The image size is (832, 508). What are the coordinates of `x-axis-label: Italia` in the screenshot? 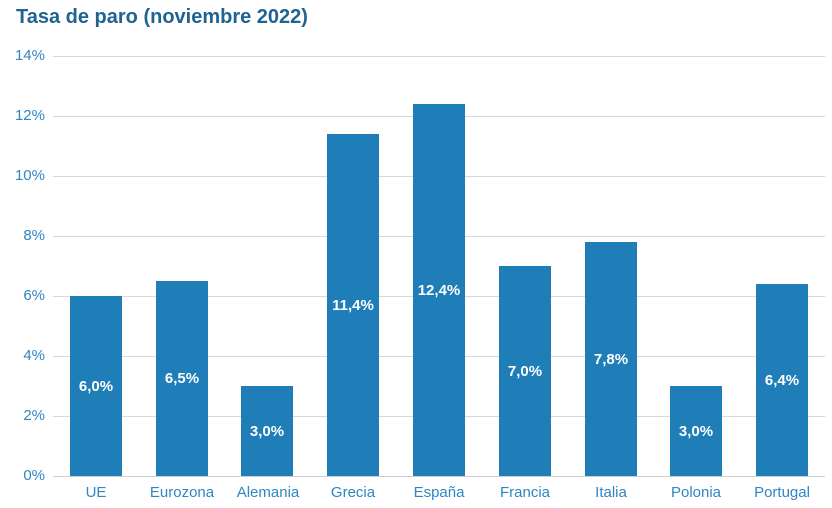 It's located at (611, 492).